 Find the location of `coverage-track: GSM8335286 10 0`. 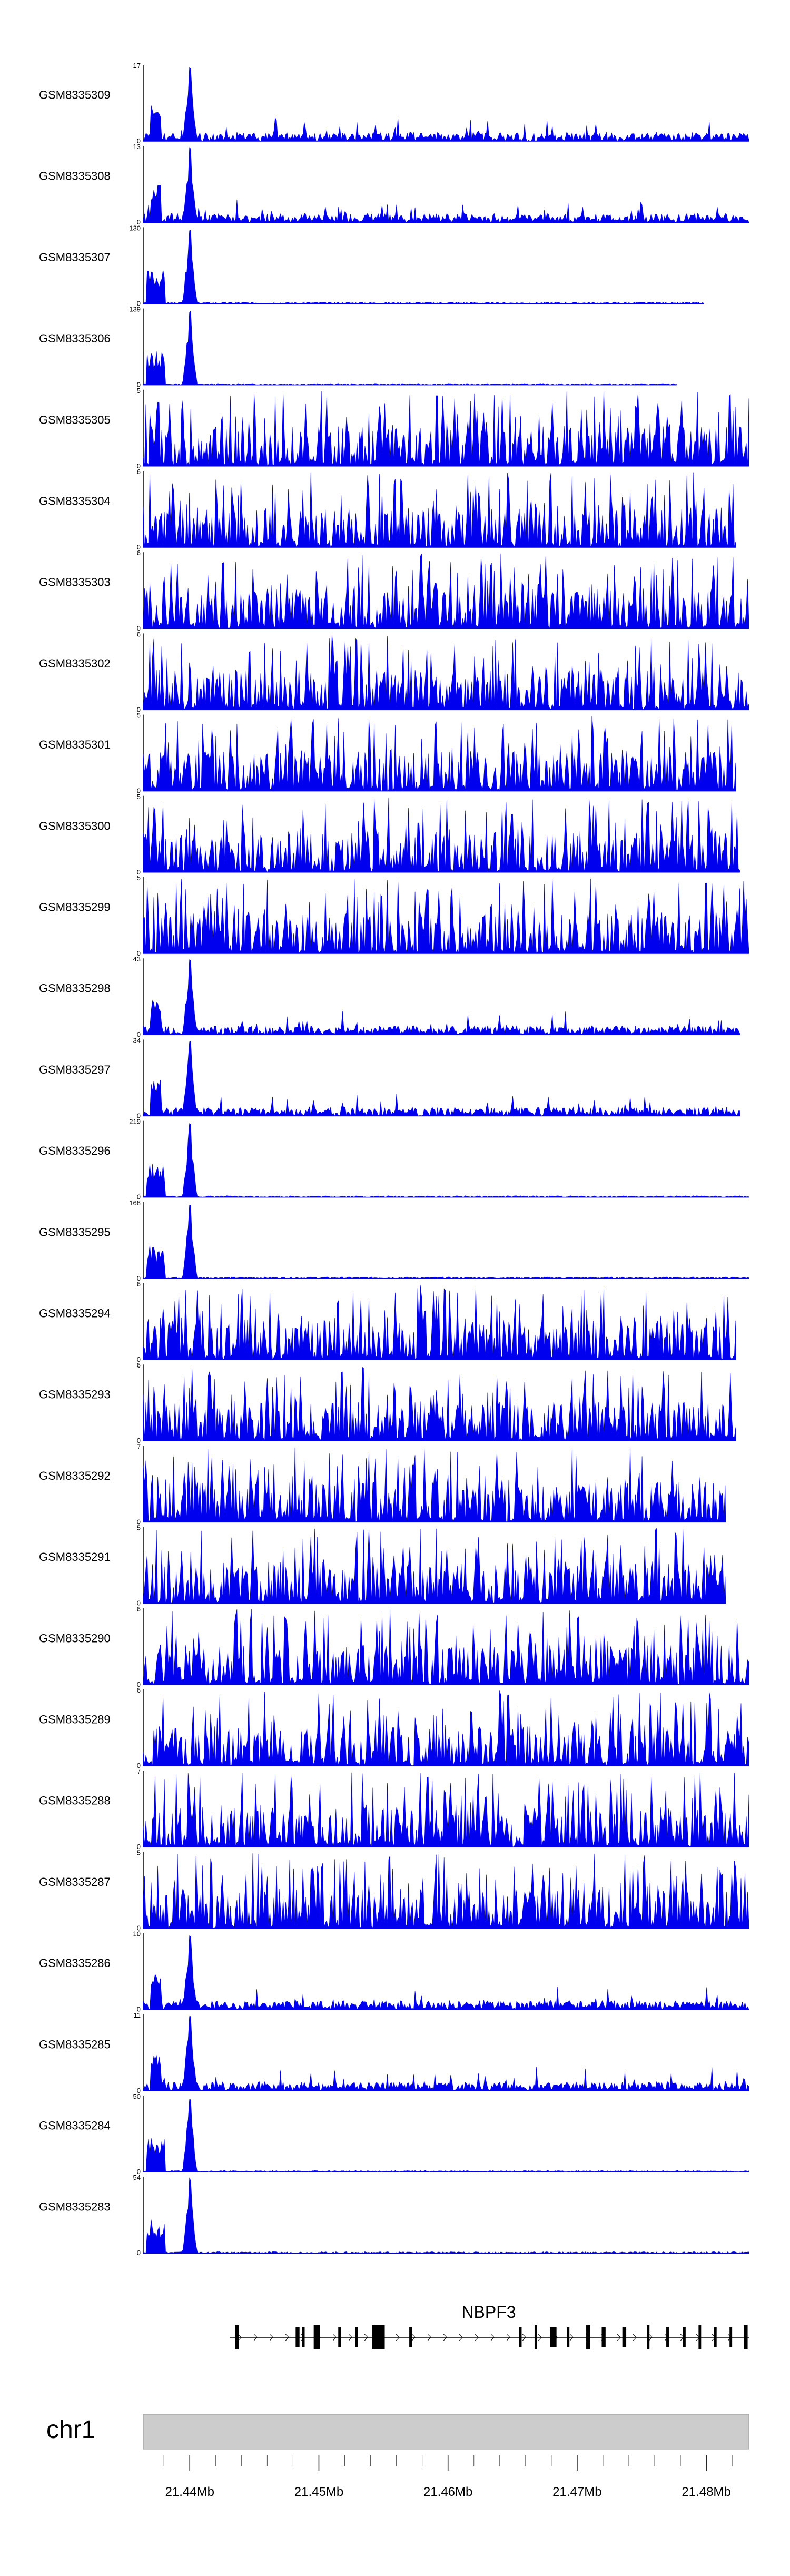

coverage-track: GSM8335286 10 0 is located at coordinates (394, 1971).